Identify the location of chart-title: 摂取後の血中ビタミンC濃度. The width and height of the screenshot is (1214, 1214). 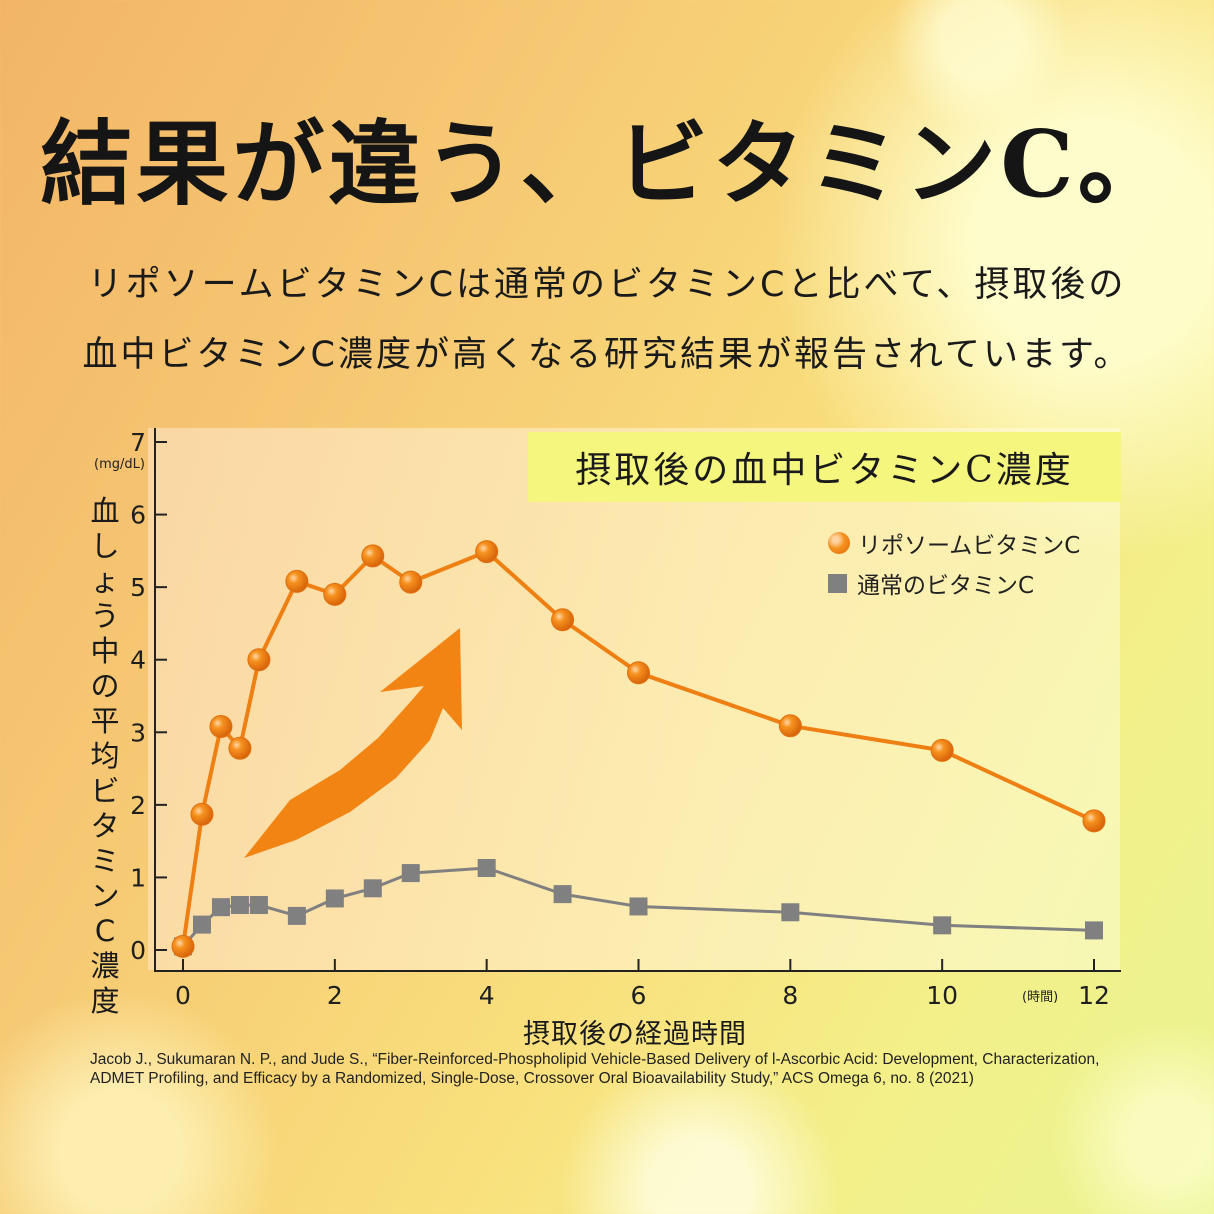
(824, 467).